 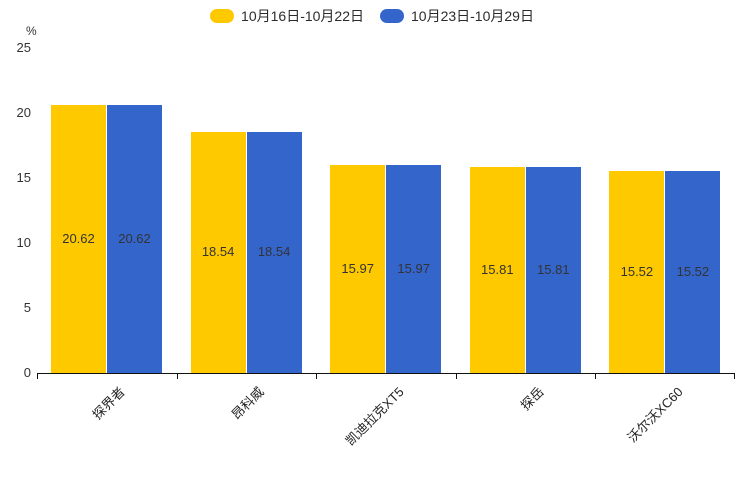 I want to click on y-tick-label: 5, so click(x=27, y=307).